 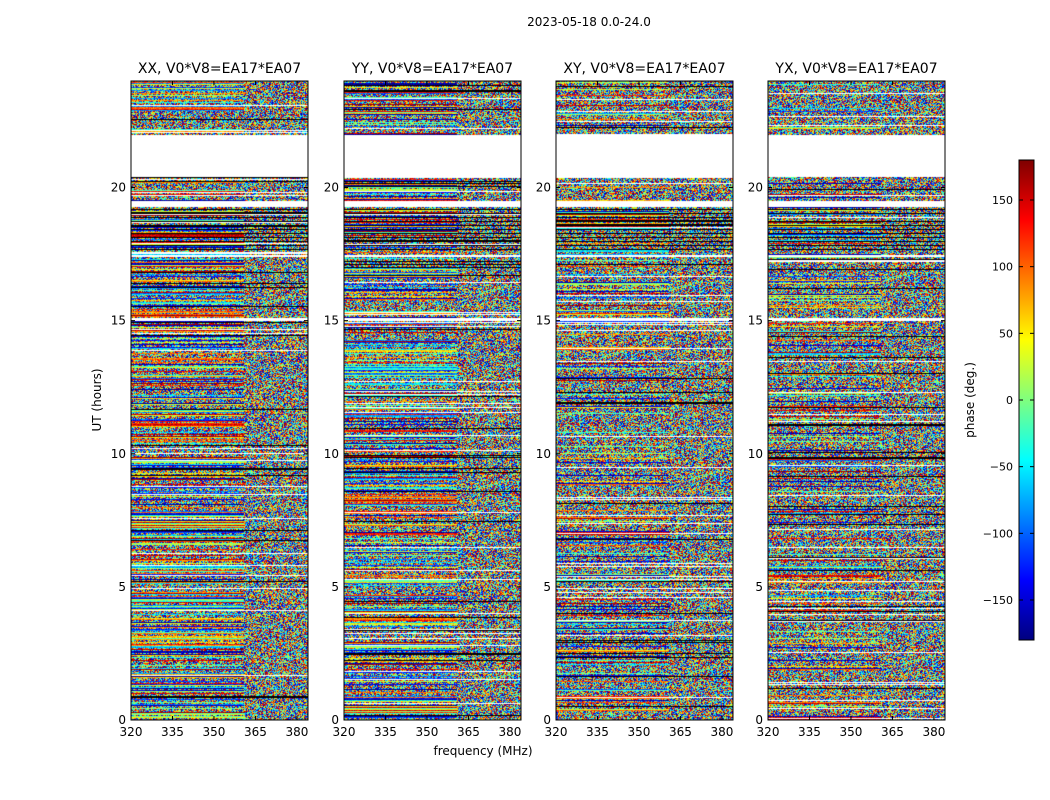 I want to click on panel-title: YY, V0*V8=EA17*EA07, so click(x=432, y=69).